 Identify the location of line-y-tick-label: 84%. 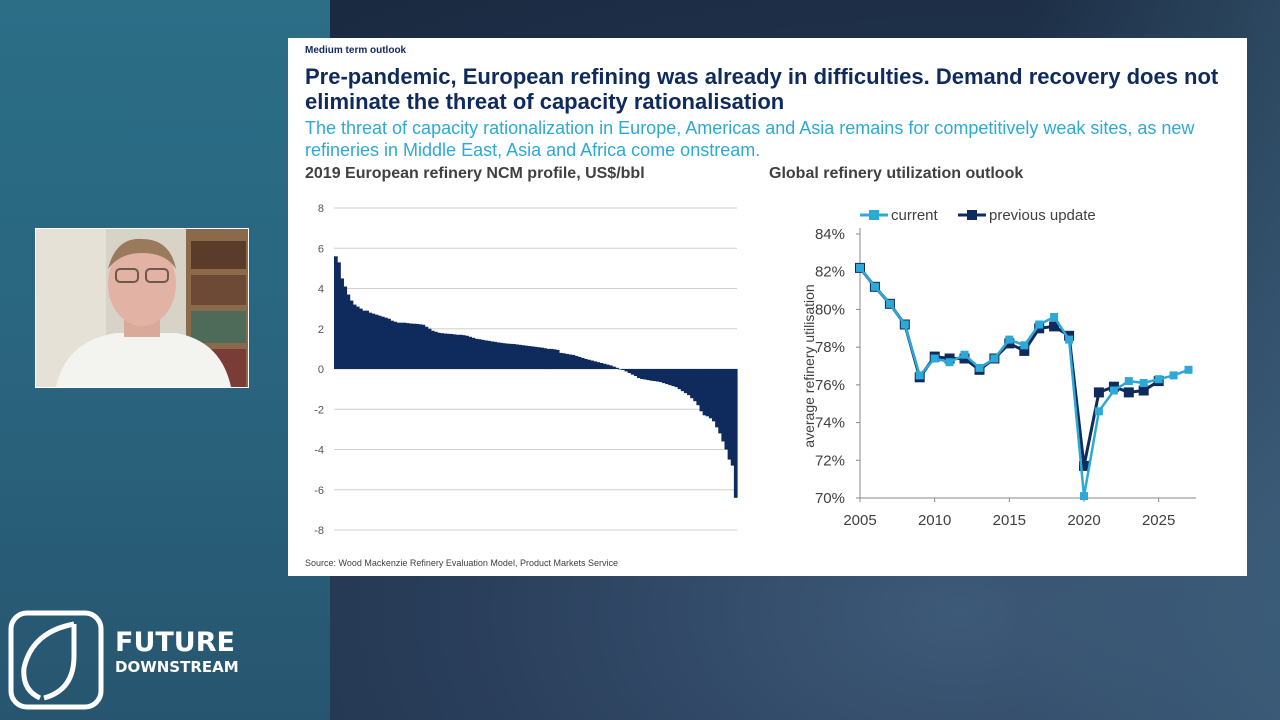
(830, 234).